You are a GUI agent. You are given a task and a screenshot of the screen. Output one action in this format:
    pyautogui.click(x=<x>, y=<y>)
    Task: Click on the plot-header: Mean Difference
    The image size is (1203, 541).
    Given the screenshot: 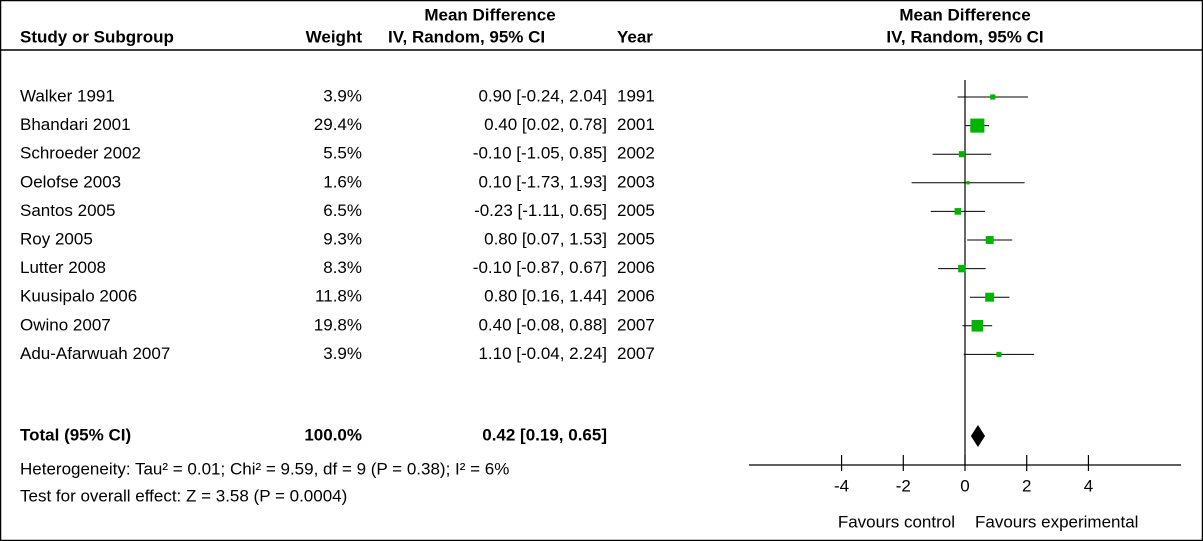 What is the action you would take?
    pyautogui.click(x=964, y=14)
    